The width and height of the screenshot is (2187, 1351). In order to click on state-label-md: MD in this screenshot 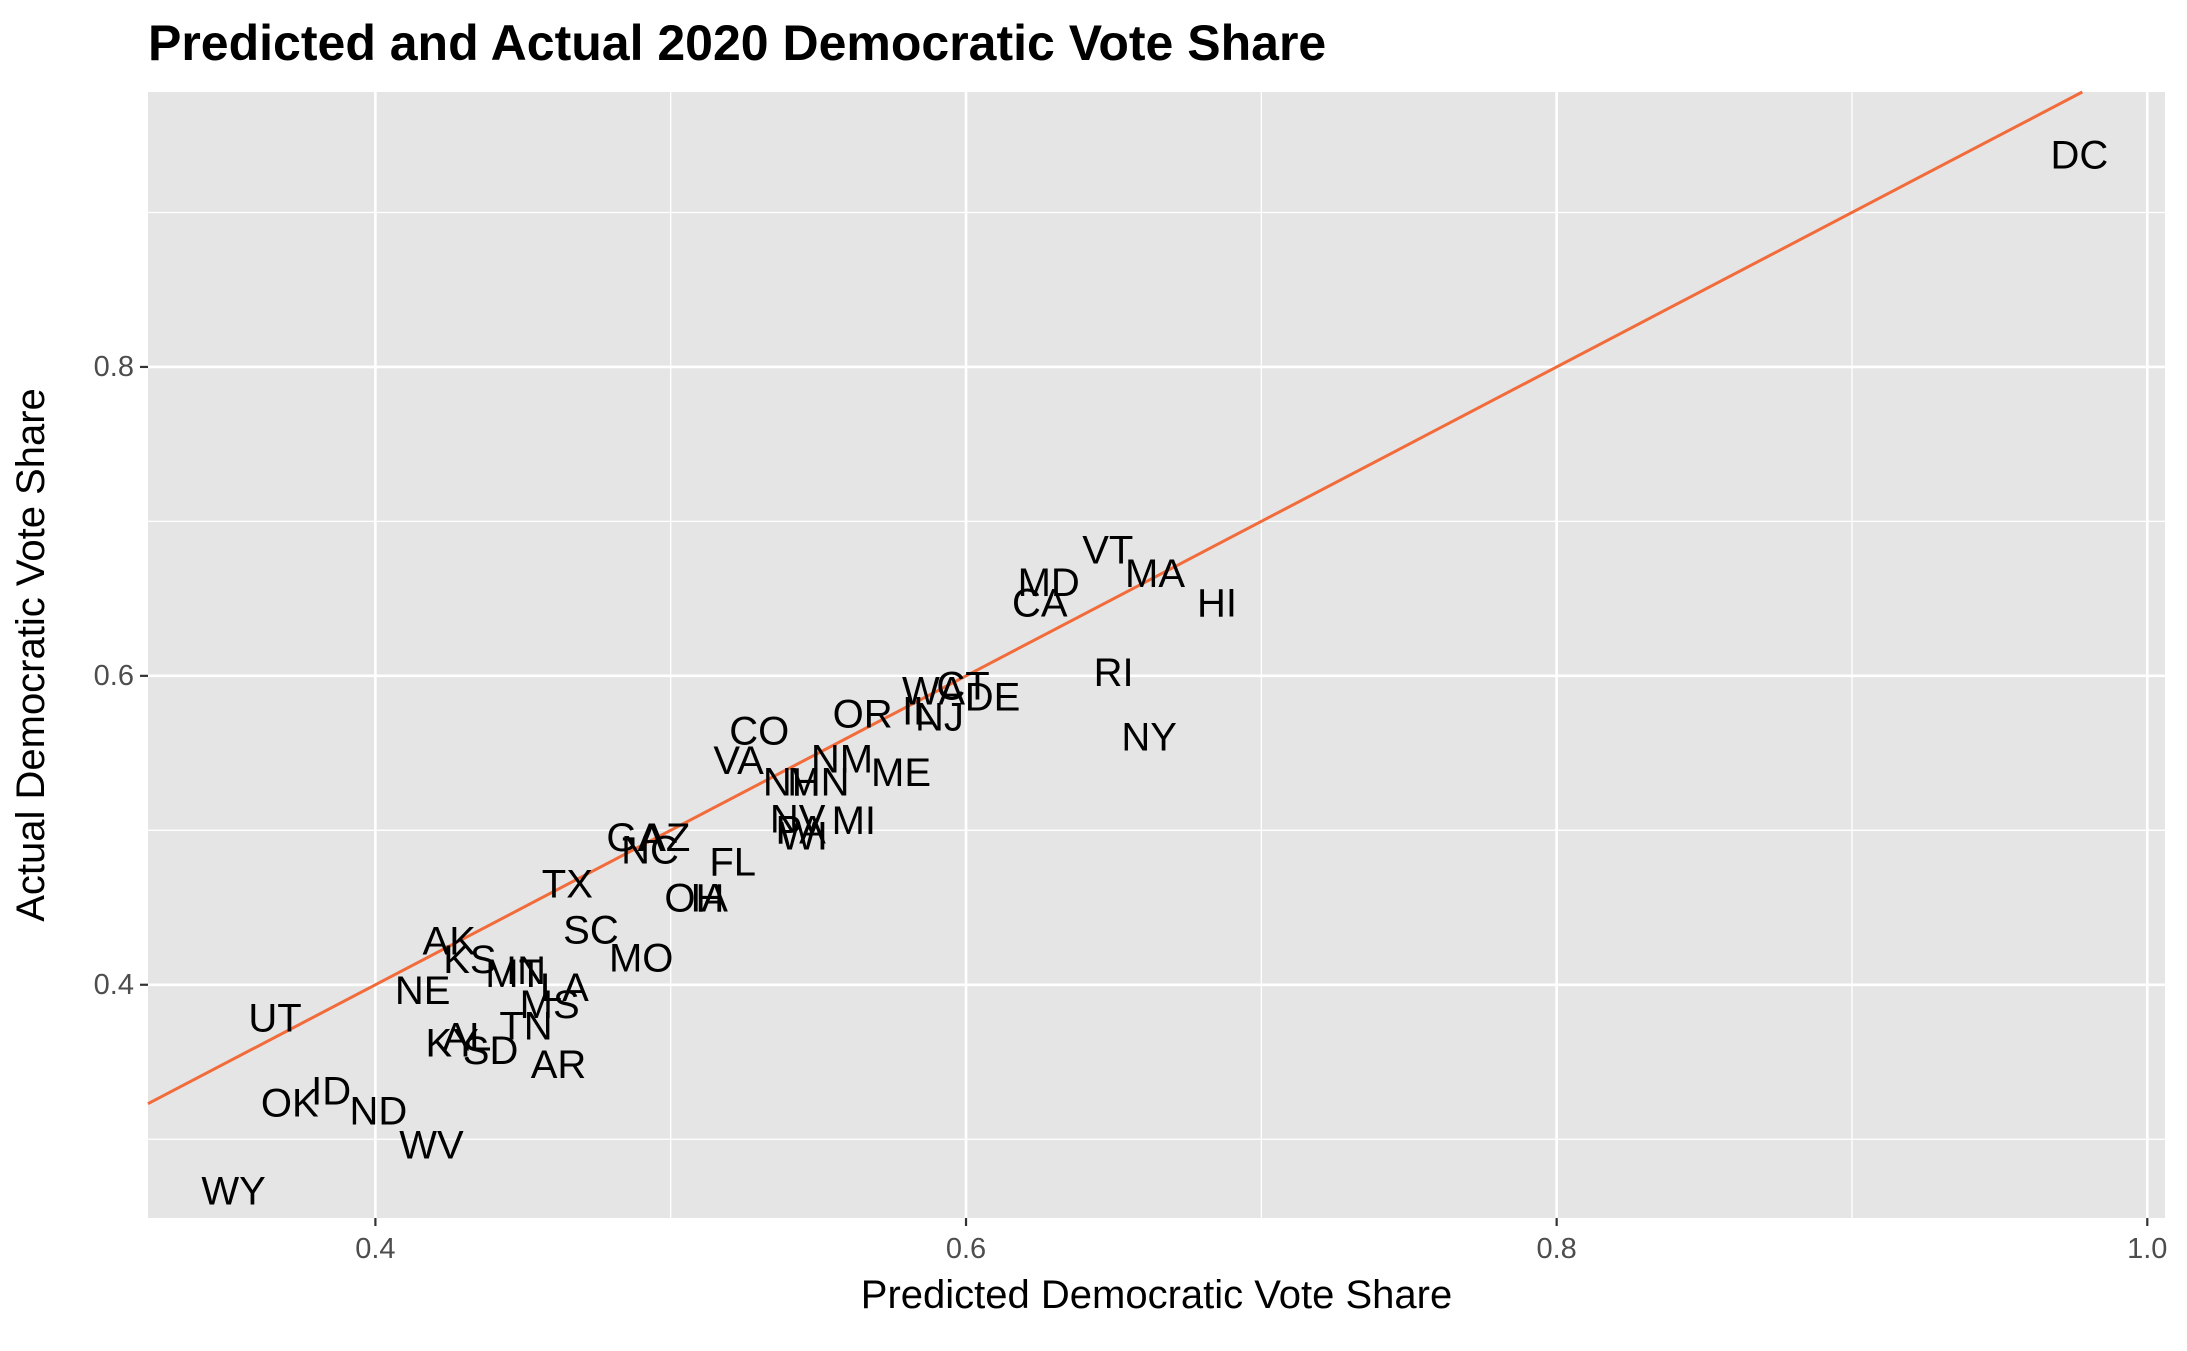, I will do `click(1049, 583)`.